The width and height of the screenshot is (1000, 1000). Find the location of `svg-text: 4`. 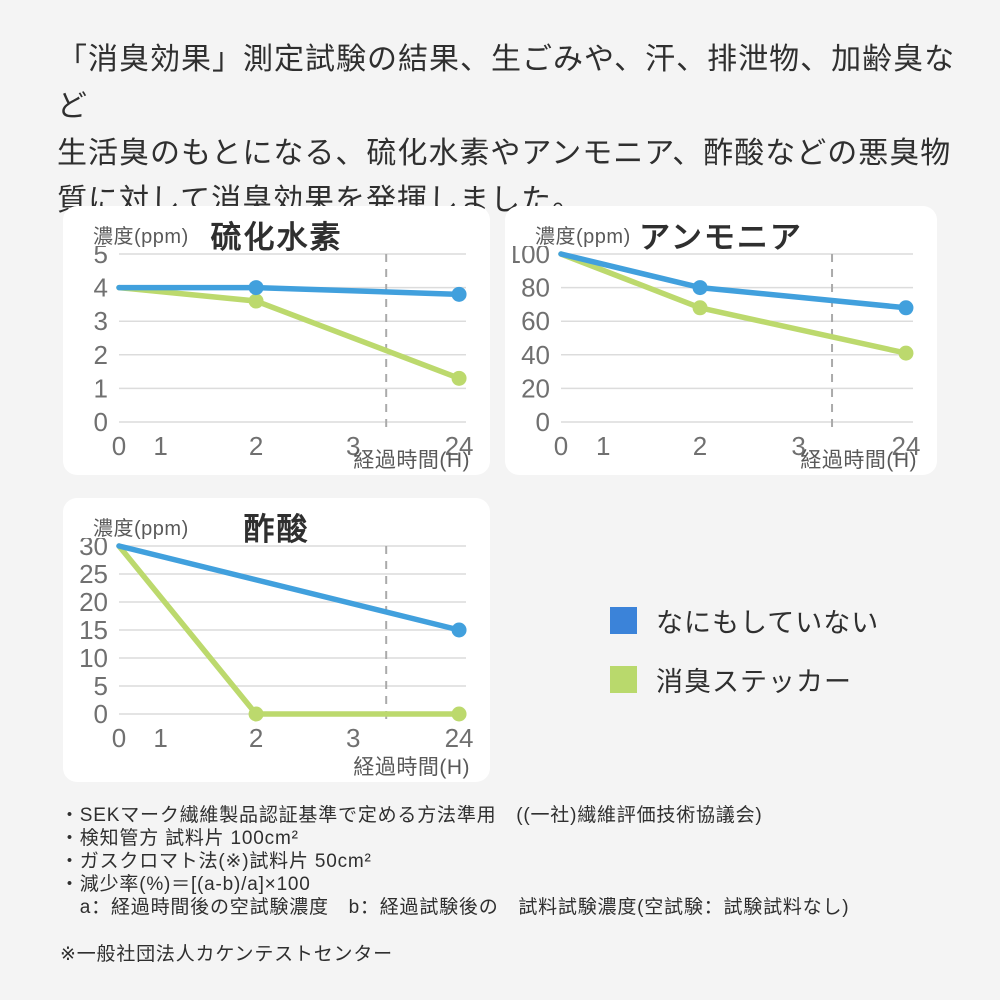

svg-text: 4 is located at coordinates (101, 288).